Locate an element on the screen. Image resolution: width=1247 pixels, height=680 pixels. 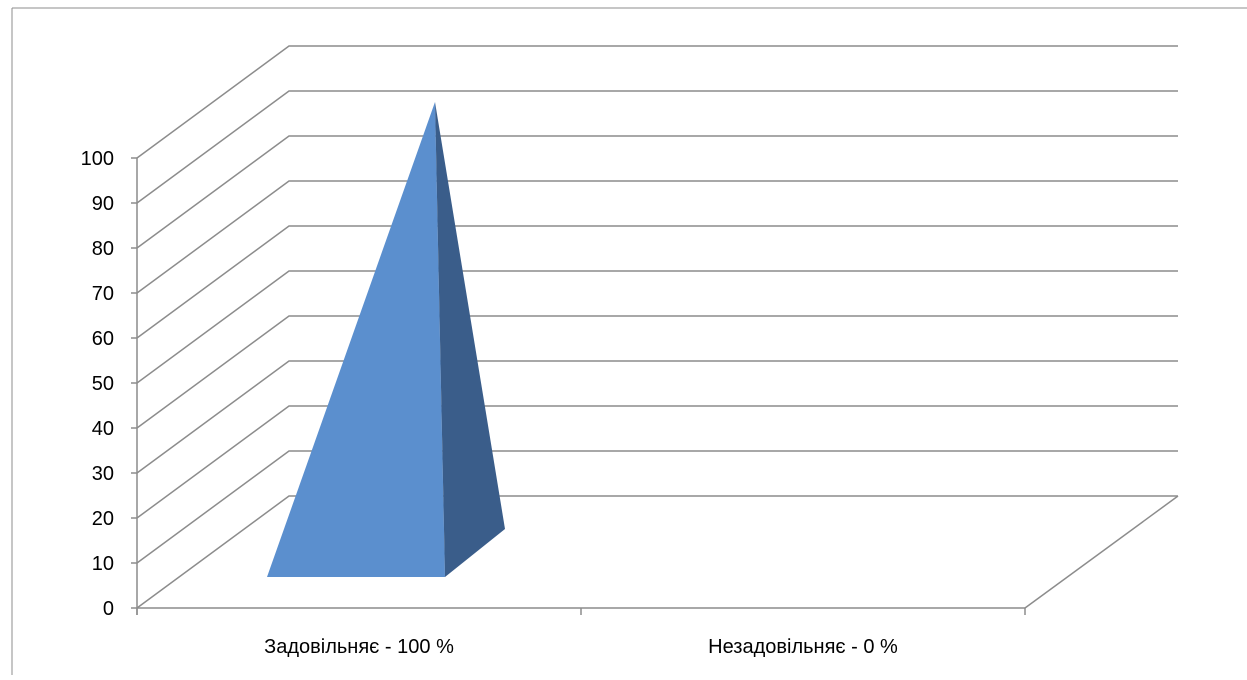
y-tick-label: 40 is located at coordinates (103, 429).